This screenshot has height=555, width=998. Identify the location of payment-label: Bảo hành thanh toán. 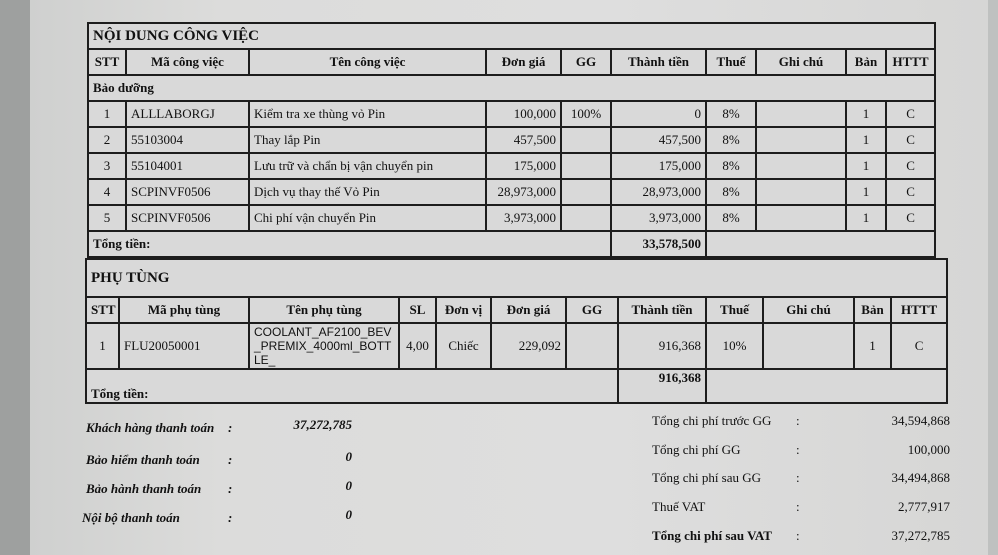
(144, 488).